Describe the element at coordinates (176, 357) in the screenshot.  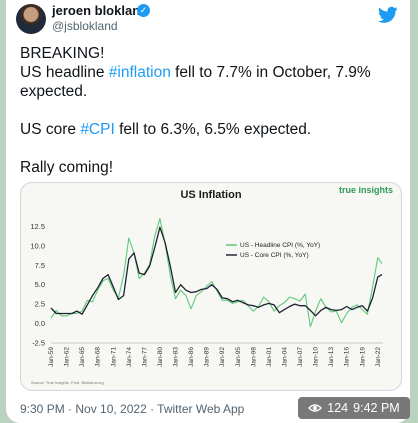
I see `x-tick-label: Jan-83` at that location.